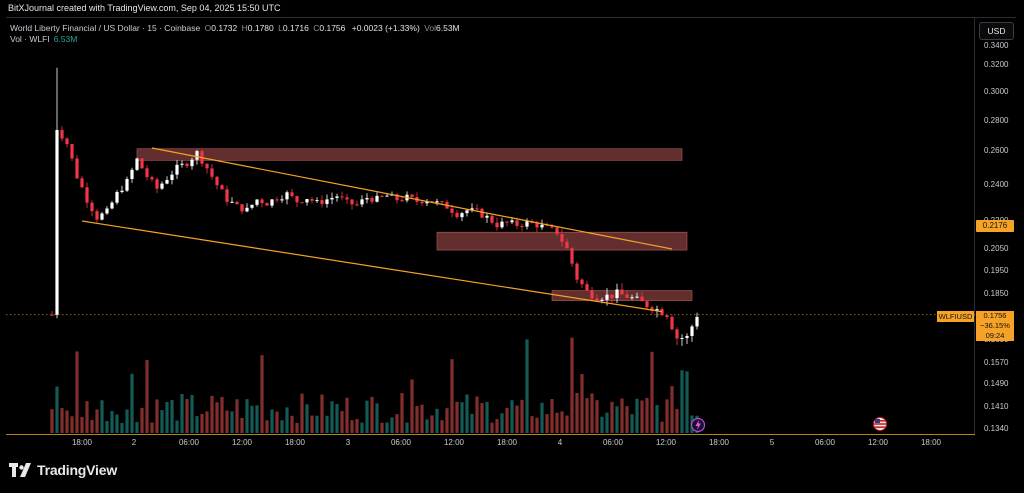 Image resolution: width=1024 pixels, height=493 pixels. I want to click on time-tick-label: 3, so click(348, 442).